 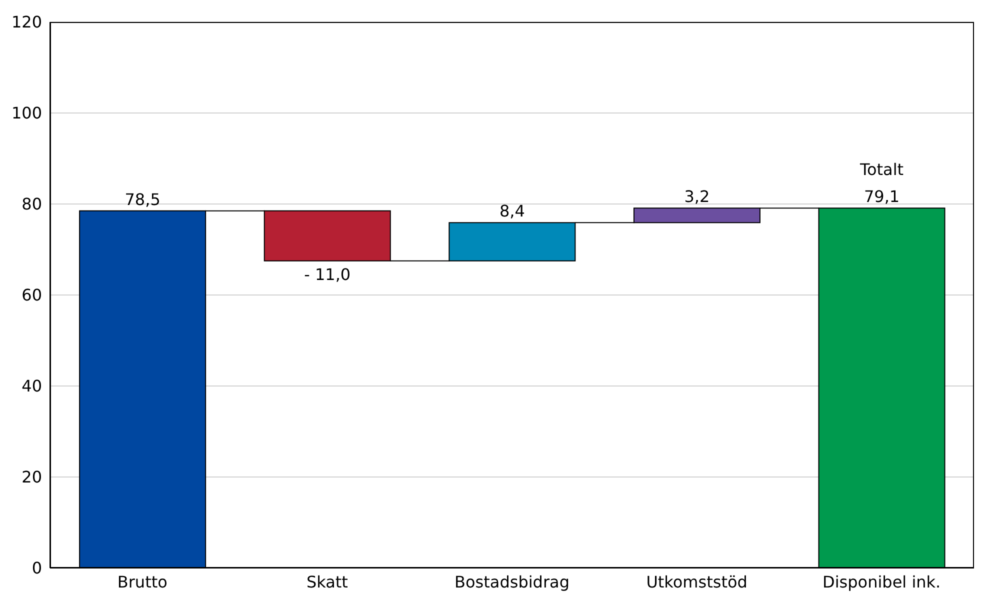 What do you see at coordinates (26, 113) in the screenshot?
I see `y-tick-label: 100` at bounding box center [26, 113].